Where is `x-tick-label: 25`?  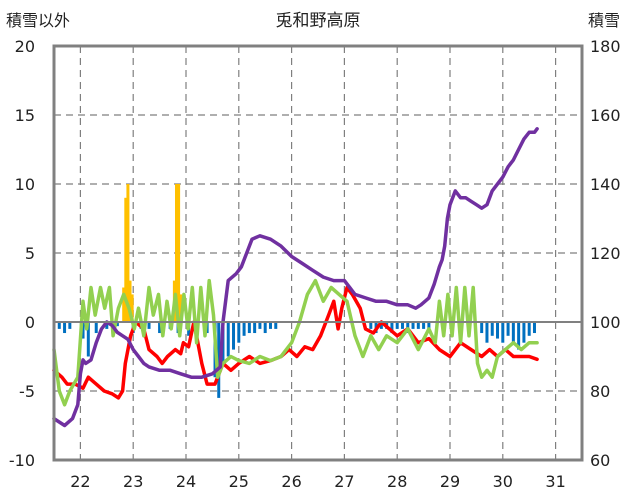
x-tick-label: 25 is located at coordinates (239, 481).